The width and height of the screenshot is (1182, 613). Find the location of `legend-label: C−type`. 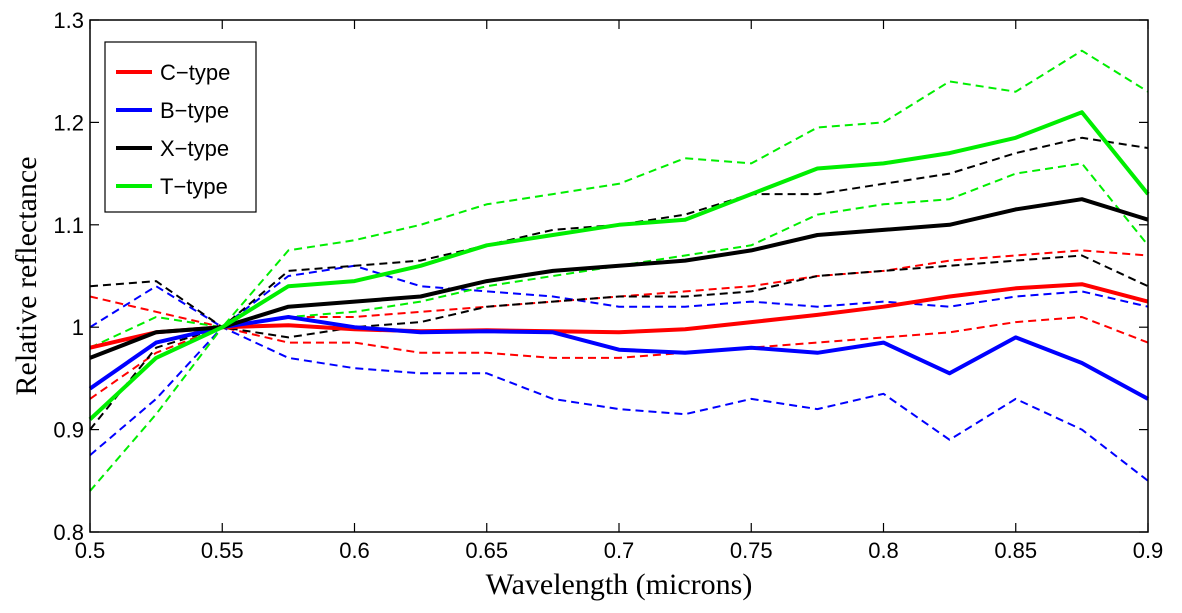

legend-label: C−type is located at coordinates (195, 72).